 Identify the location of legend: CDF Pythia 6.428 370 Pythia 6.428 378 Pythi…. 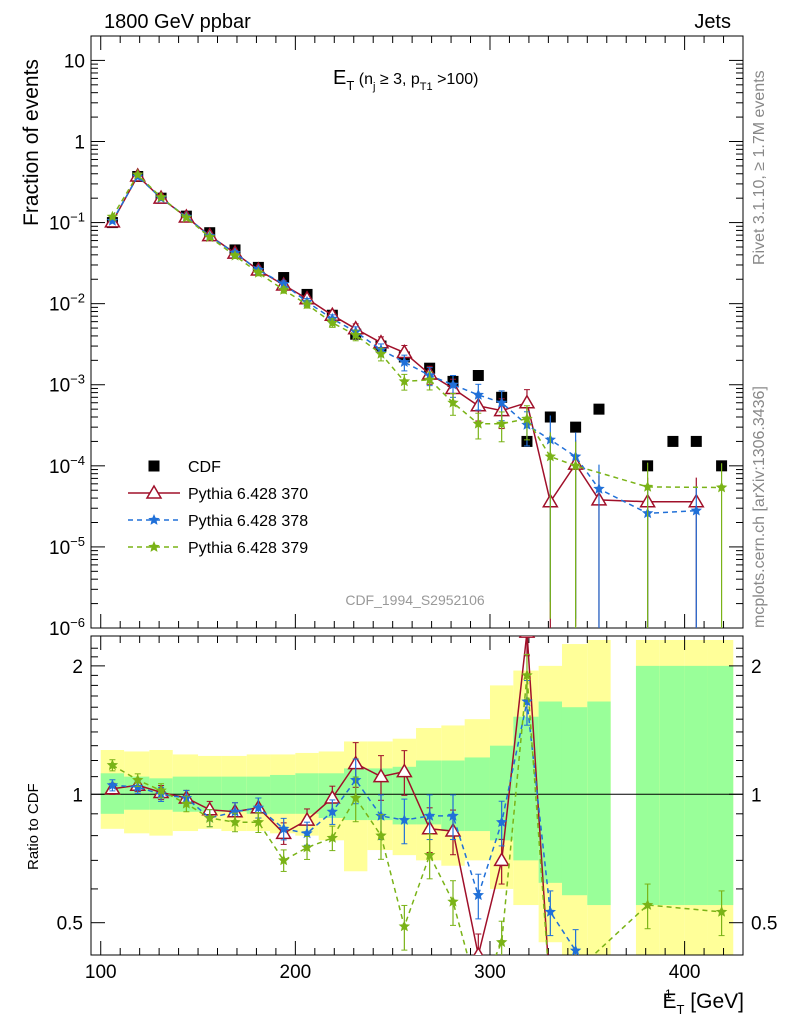
(218, 508).